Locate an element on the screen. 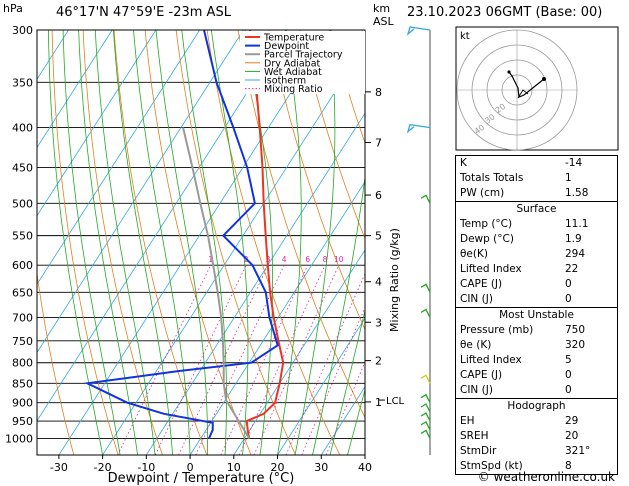  pressure-tick-label: 500 is located at coordinates (22, 203).